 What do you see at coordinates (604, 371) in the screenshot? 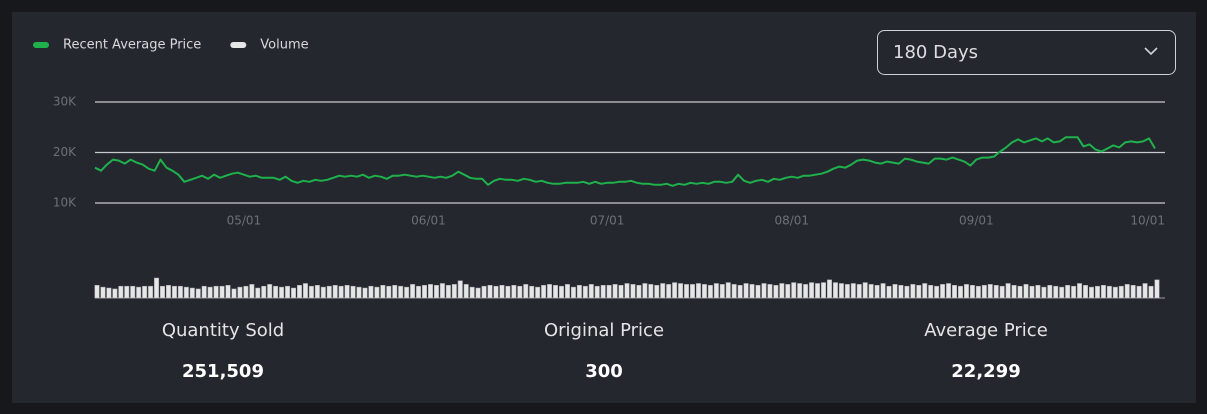
I see `stat-value: 300` at bounding box center [604, 371].